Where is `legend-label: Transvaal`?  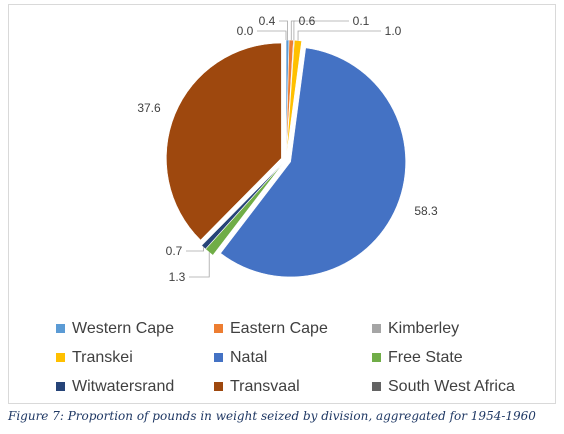 legend-label: Transvaal is located at coordinates (265, 386).